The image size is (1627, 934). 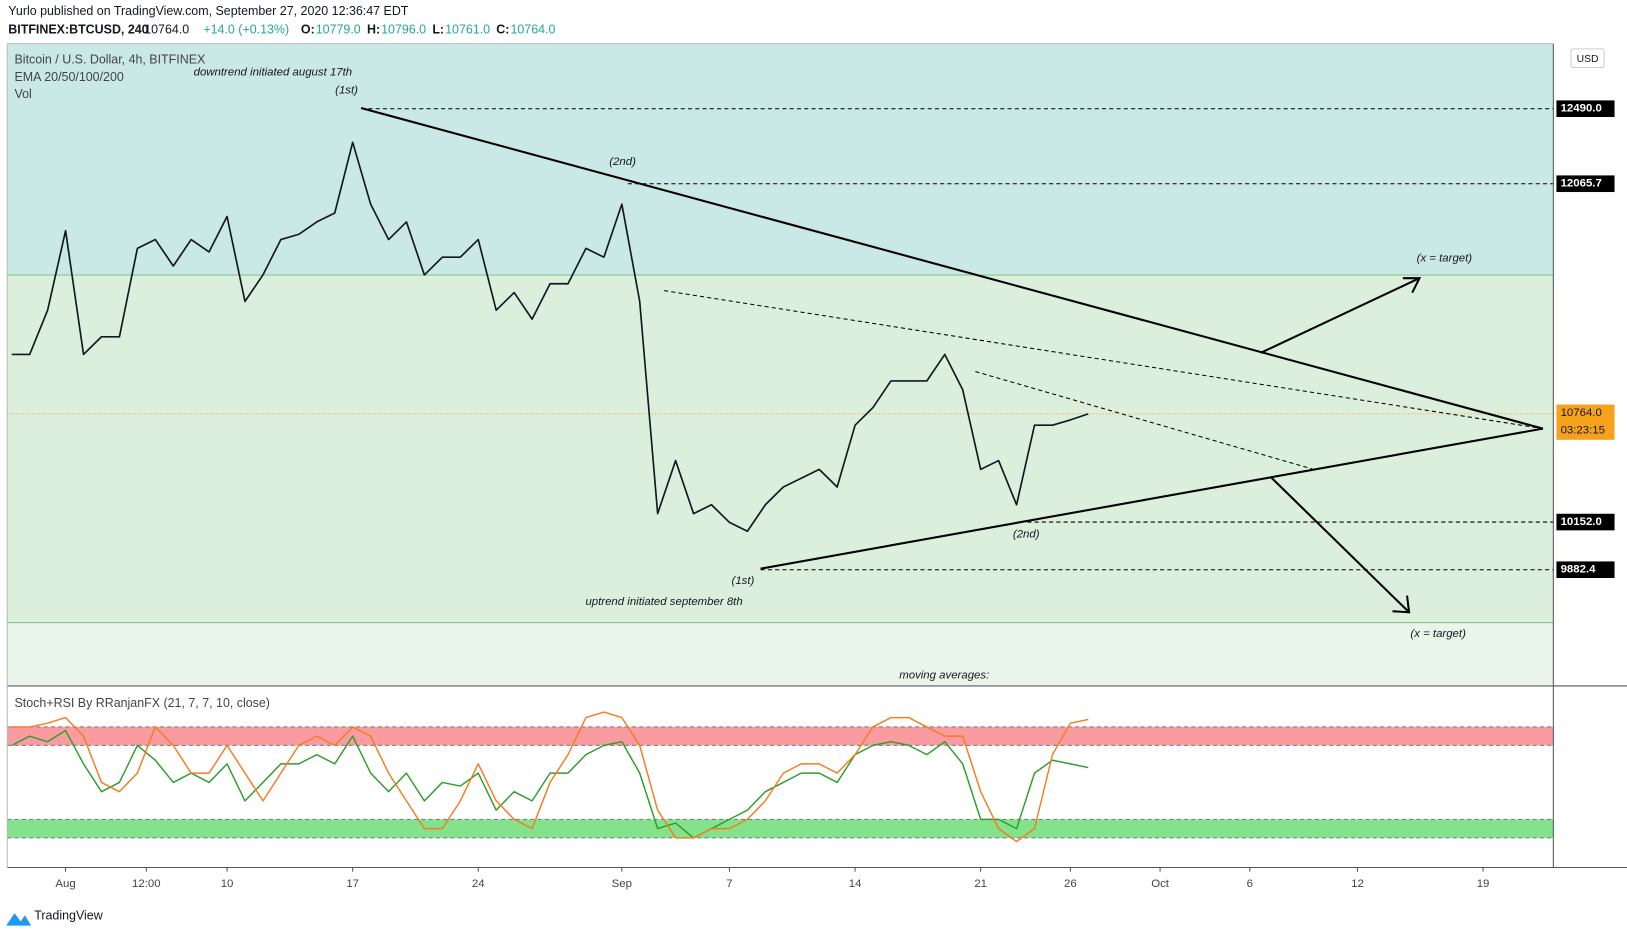 I want to click on legend-title: Bitcoin / U.S. Dollar, 4h, BITFINEX, so click(x=110, y=60).